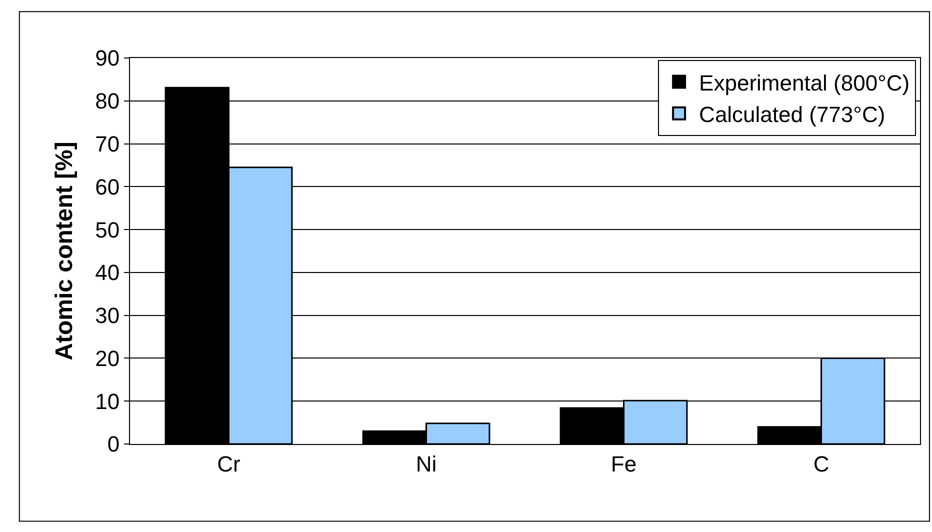  What do you see at coordinates (792, 114) in the screenshot?
I see `legend-label: Calculated (773°C)` at bounding box center [792, 114].